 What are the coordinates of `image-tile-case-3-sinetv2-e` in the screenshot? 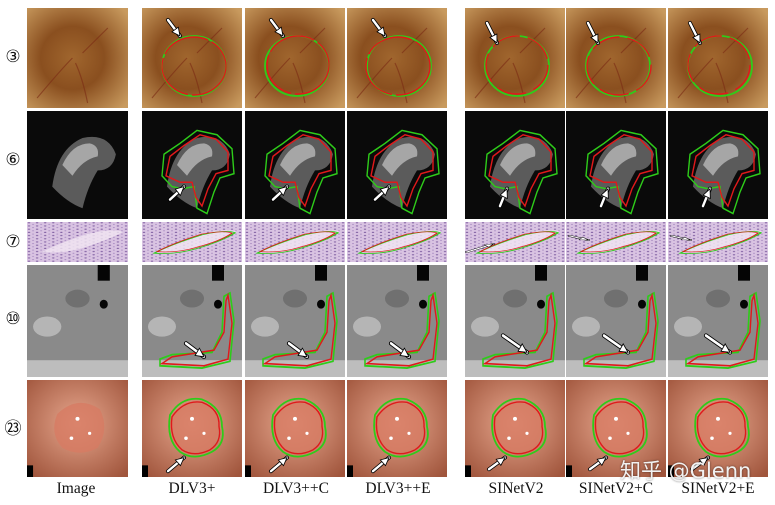 It's located at (718, 58).